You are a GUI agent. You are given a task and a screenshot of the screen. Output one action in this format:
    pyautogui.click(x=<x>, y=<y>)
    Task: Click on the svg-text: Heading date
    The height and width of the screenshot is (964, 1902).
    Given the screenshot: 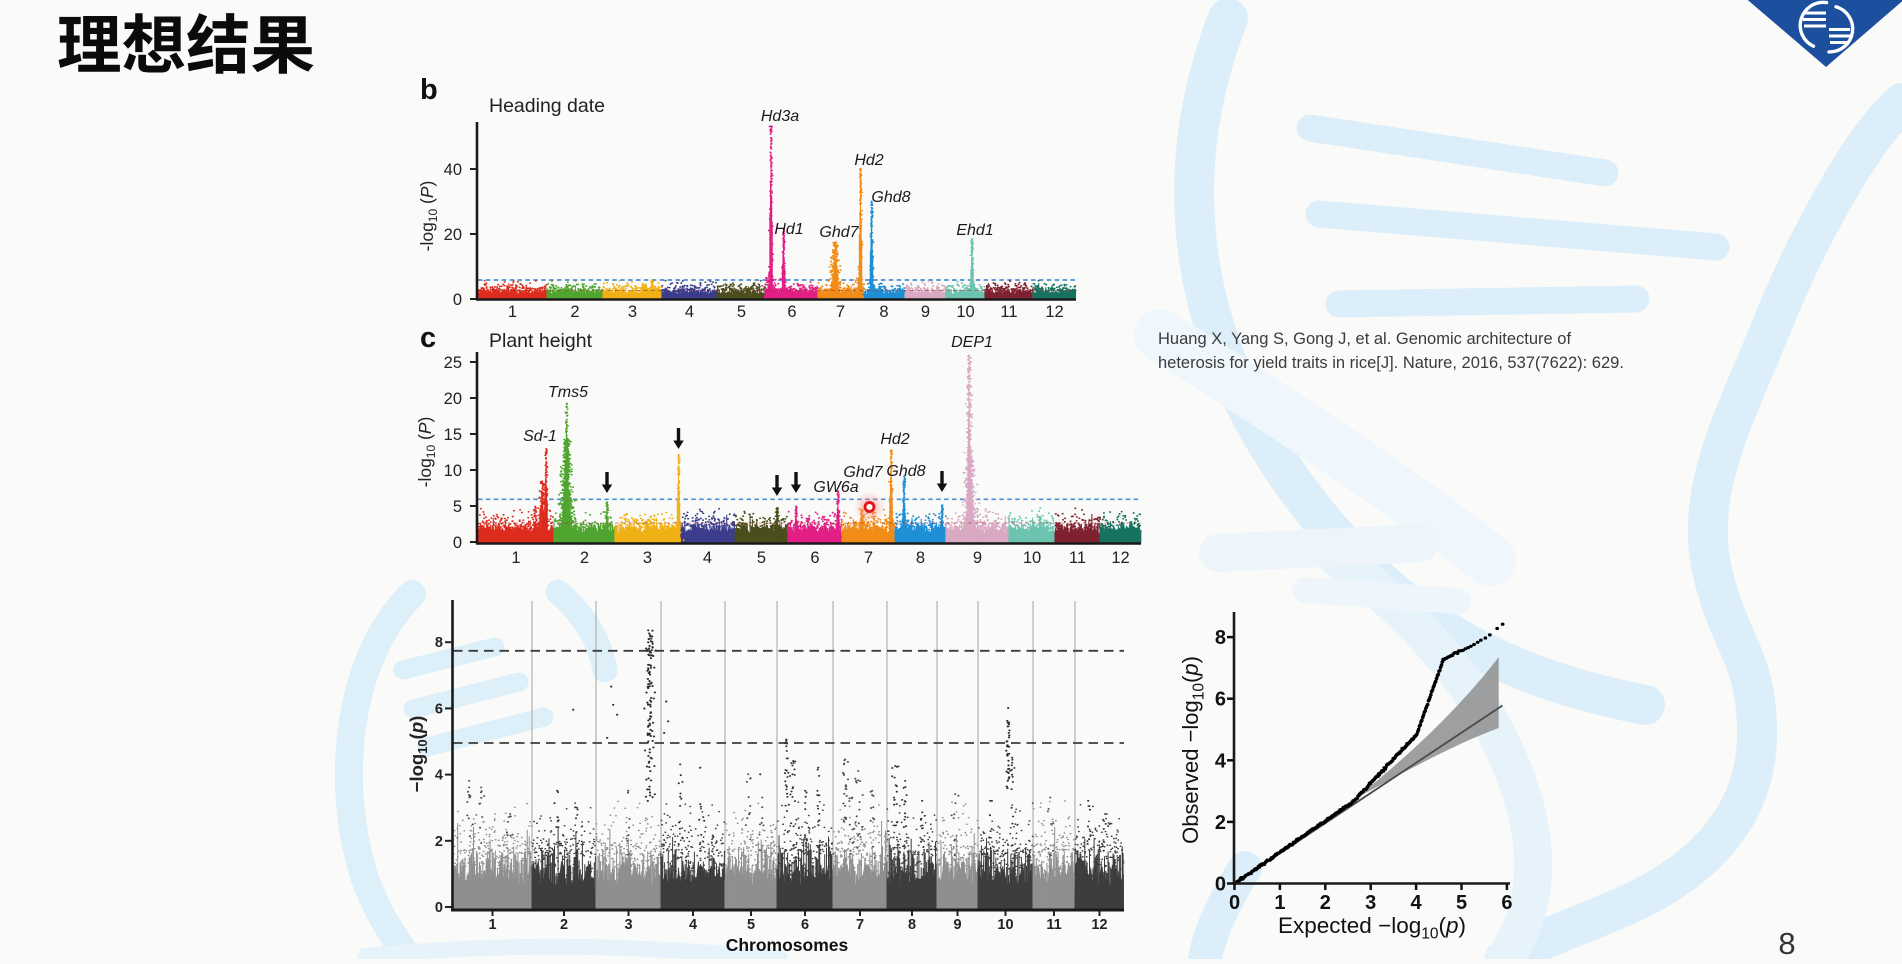 What is the action you would take?
    pyautogui.click(x=547, y=106)
    